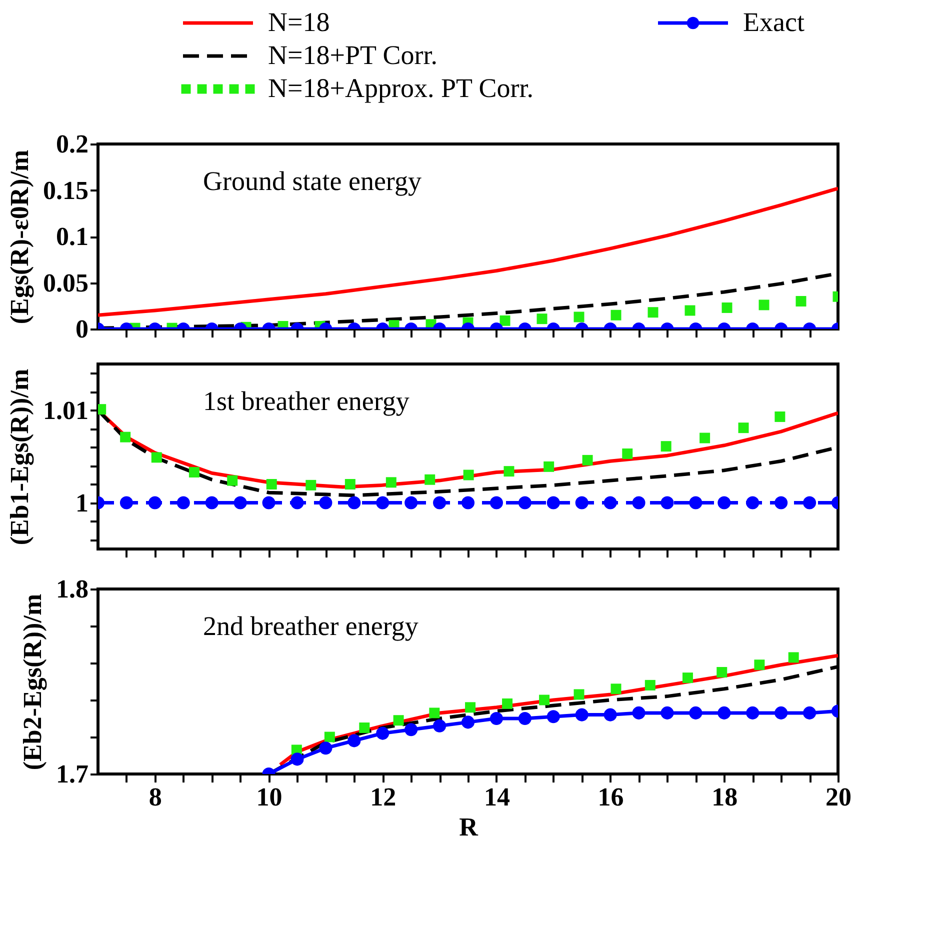  Describe the element at coordinates (82, 503) in the screenshot. I see `y-tick-label: 1` at that location.